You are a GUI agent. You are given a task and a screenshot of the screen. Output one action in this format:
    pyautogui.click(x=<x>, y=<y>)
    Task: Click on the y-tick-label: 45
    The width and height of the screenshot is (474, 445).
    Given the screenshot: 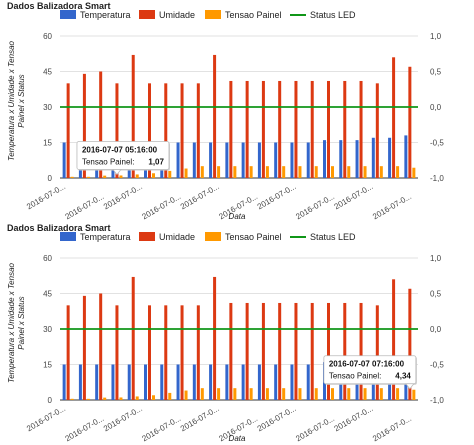 What is the action you would take?
    pyautogui.click(x=47, y=72)
    